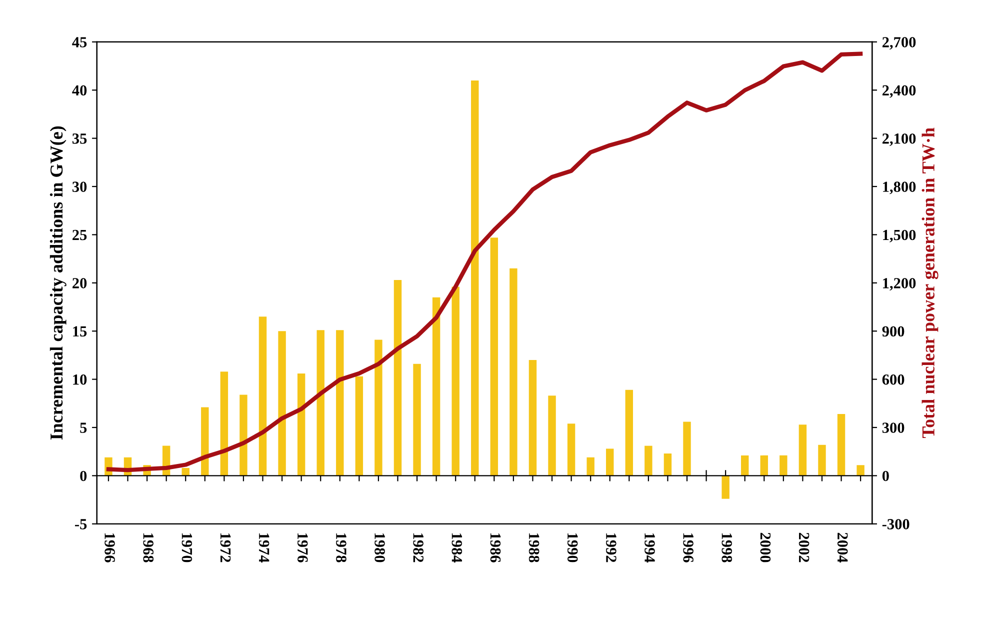 The height and width of the screenshot is (635, 999). I want to click on y-tick-label: 35, so click(79, 138).